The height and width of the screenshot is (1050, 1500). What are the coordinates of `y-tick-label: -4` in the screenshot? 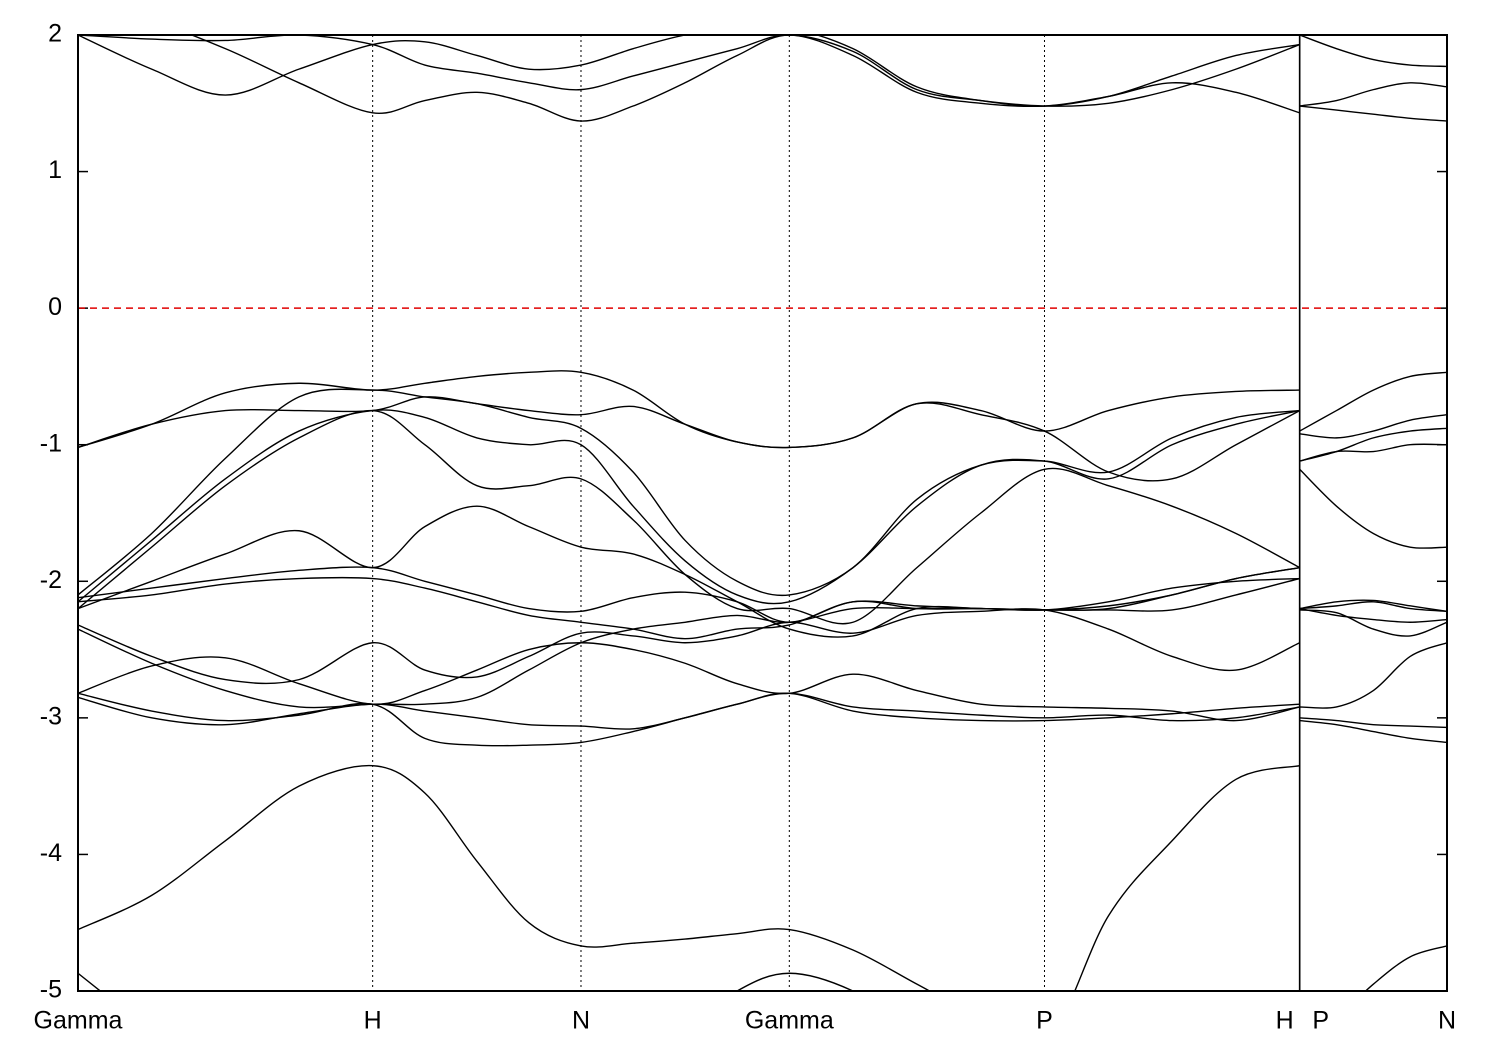 It's located at (51, 853).